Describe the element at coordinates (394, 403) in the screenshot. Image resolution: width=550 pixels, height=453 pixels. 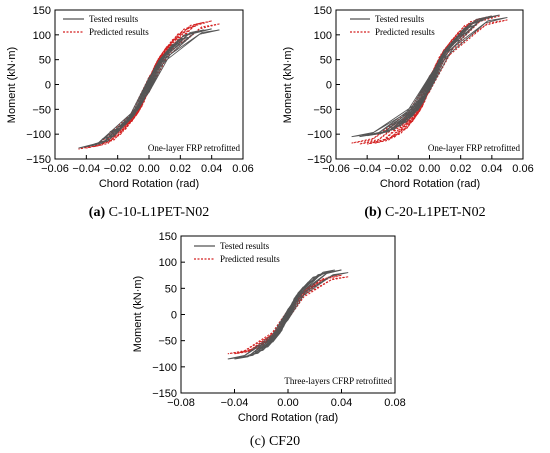
I see `x-tick-label-c-4: 0.08` at that location.